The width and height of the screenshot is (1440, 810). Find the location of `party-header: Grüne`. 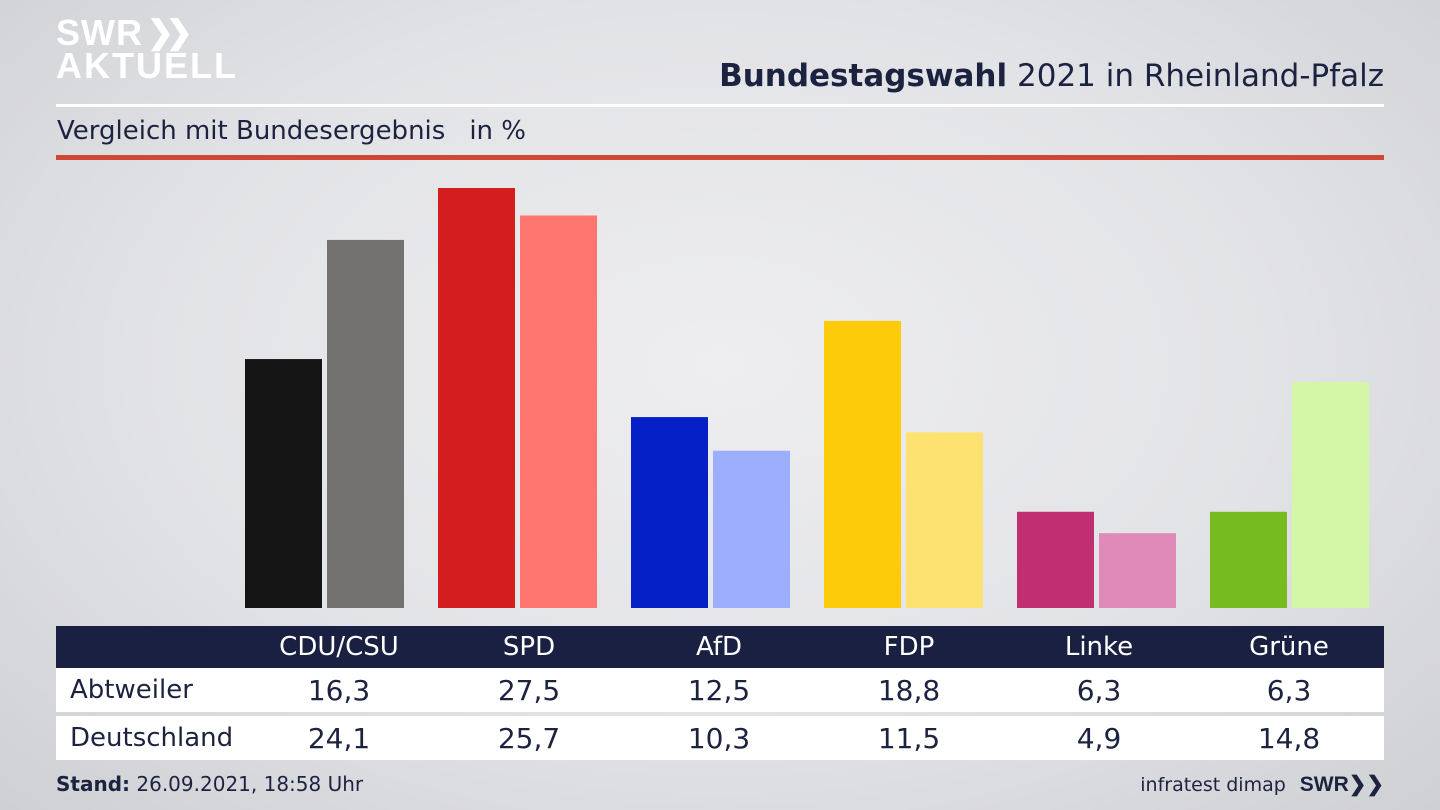

party-header: Grüne is located at coordinates (1289, 647).